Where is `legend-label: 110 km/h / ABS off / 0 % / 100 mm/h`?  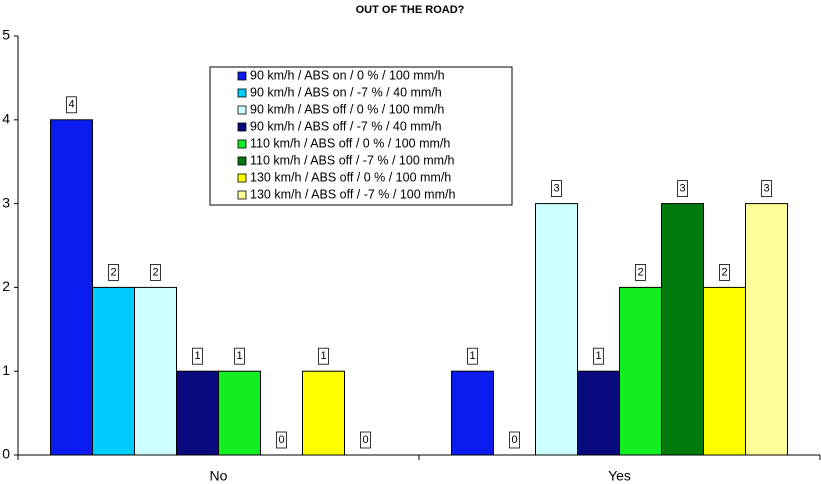 legend-label: 110 km/h / ABS off / 0 % / 100 mm/h is located at coordinates (350, 143).